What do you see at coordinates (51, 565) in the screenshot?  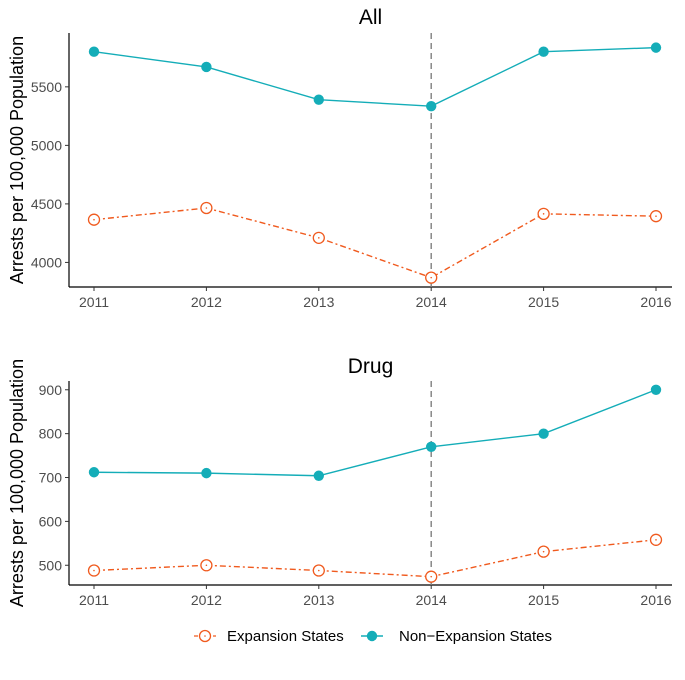 I see `y-tick-label: 500` at bounding box center [51, 565].